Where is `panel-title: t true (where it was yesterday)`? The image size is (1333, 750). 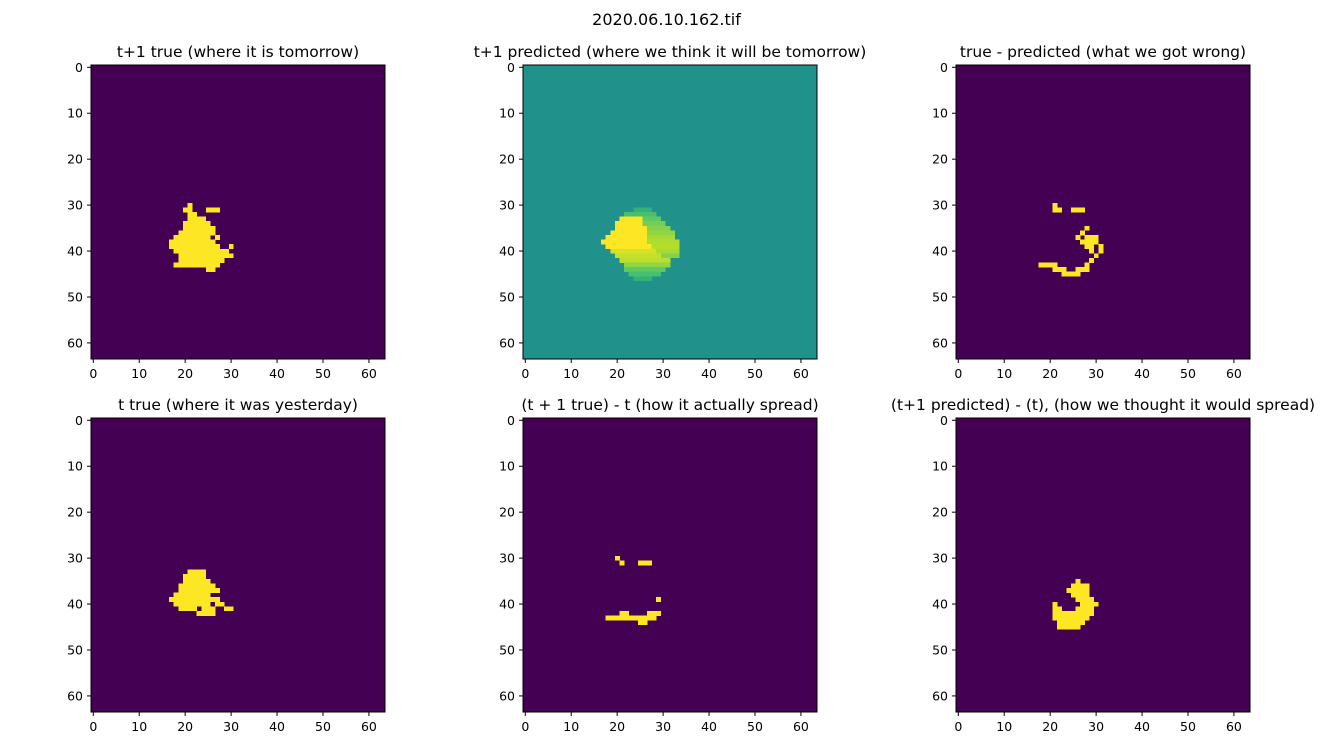
panel-title: t true (where it was yesterday) is located at coordinates (238, 405).